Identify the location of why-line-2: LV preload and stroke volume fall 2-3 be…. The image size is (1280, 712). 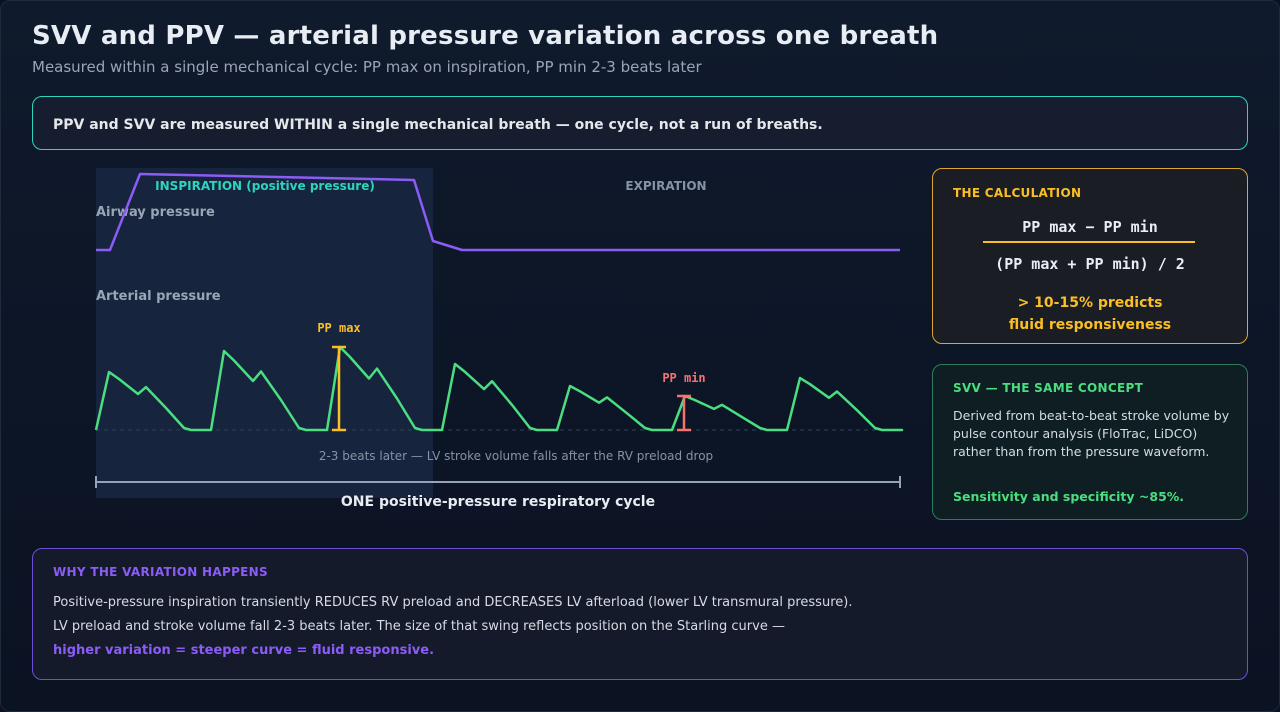
(419, 626).